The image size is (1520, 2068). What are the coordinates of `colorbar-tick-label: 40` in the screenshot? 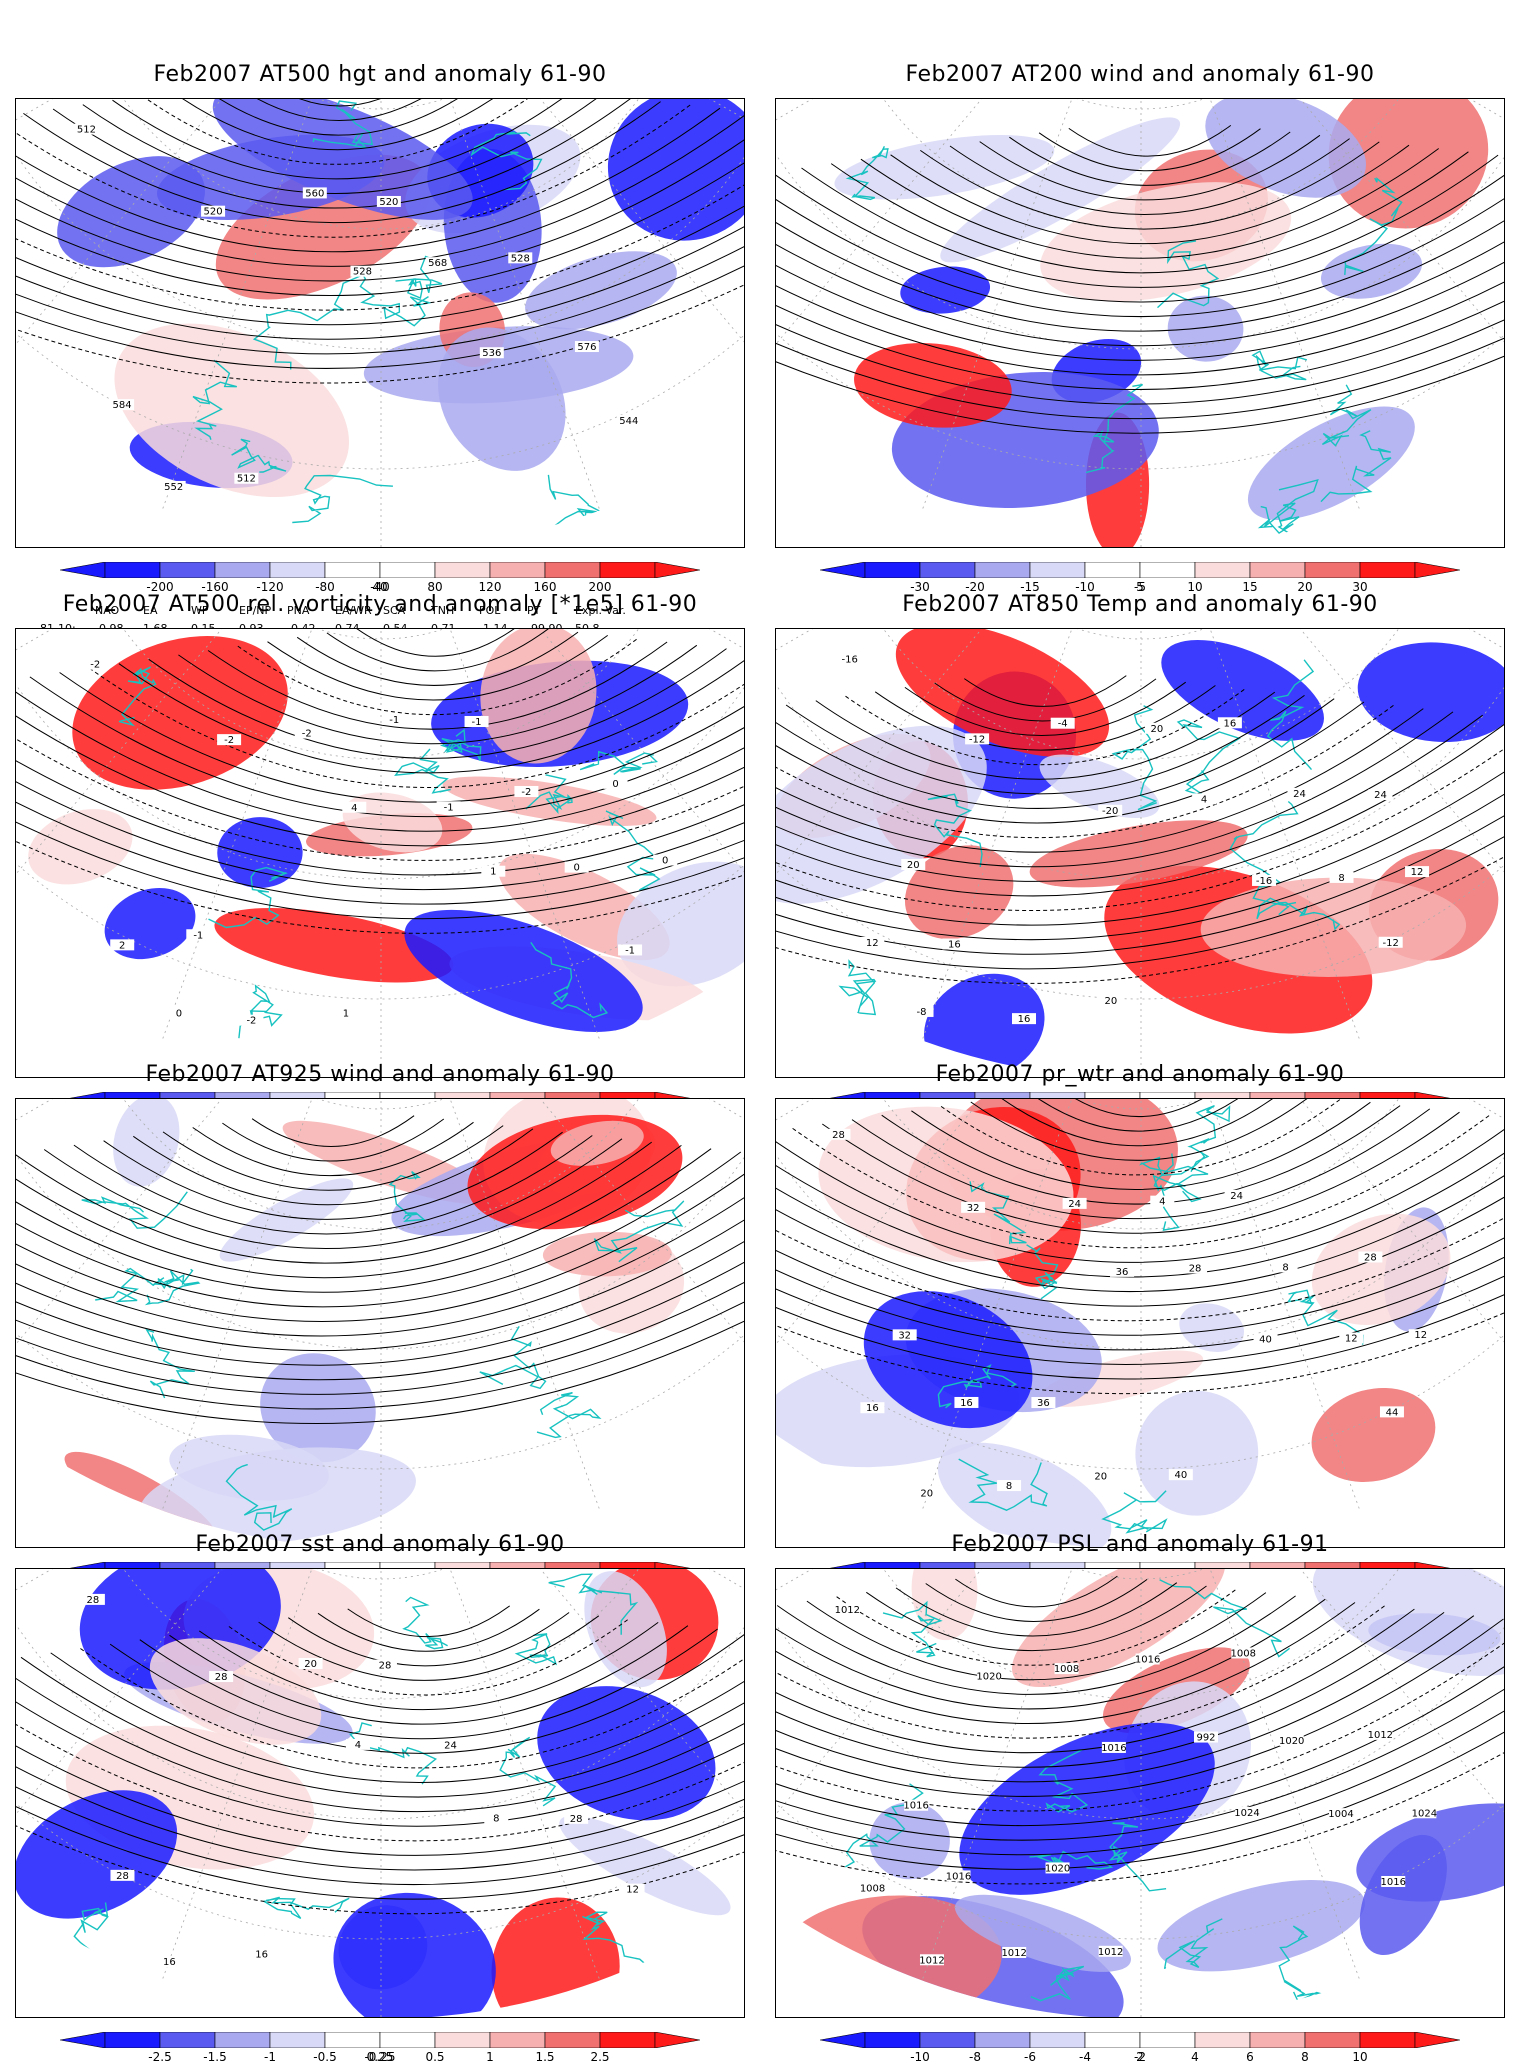 It's located at (380, 587).